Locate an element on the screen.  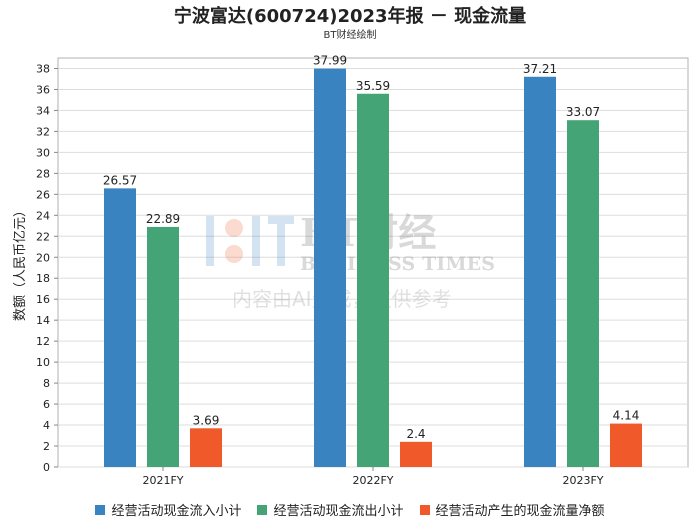
legend-swatch-net is located at coordinates (424, 509).